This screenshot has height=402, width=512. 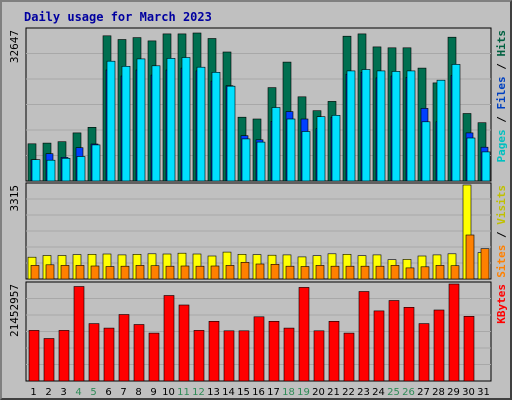 I want to click on series-label-part: KBytes, so click(x=501, y=304).